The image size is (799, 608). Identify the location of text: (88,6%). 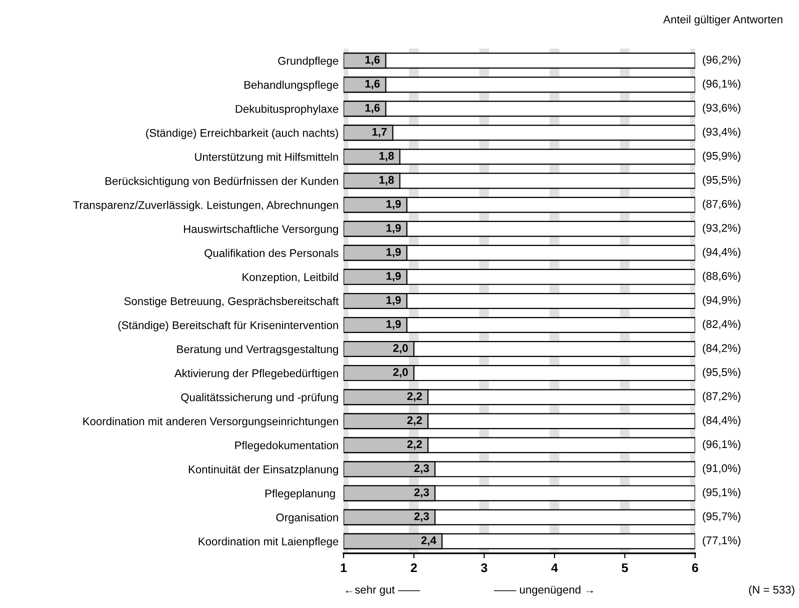
(721, 277).